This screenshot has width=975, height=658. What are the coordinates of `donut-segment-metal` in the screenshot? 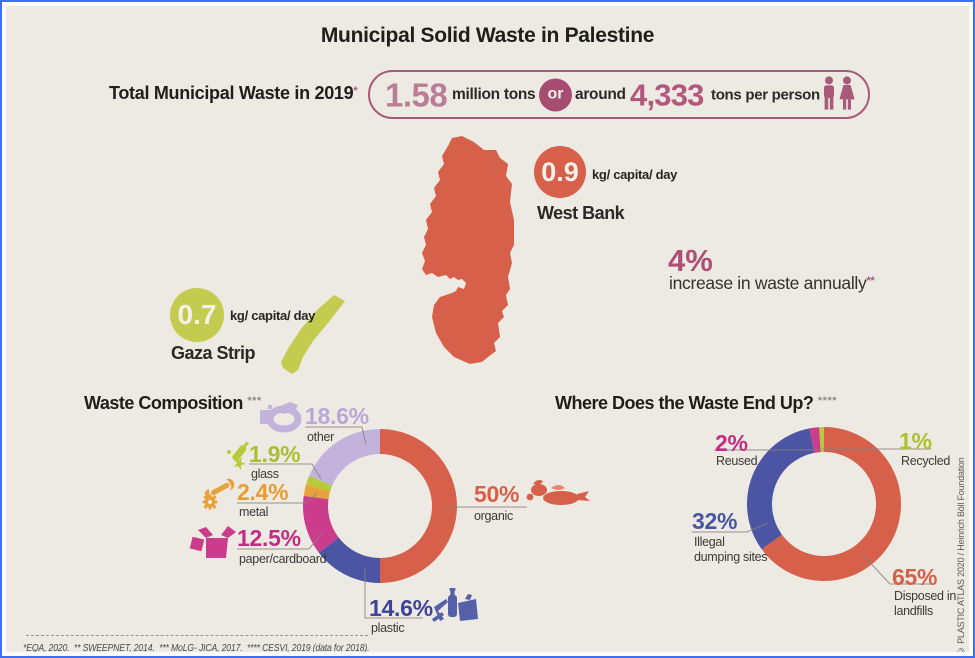 It's located at (317, 492).